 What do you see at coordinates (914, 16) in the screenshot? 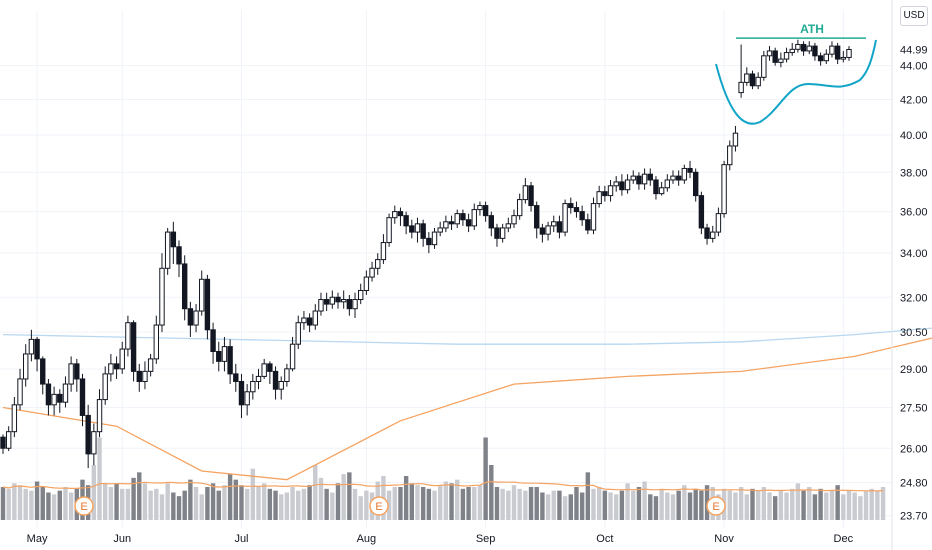
I see `currency-label: USD` at bounding box center [914, 16].